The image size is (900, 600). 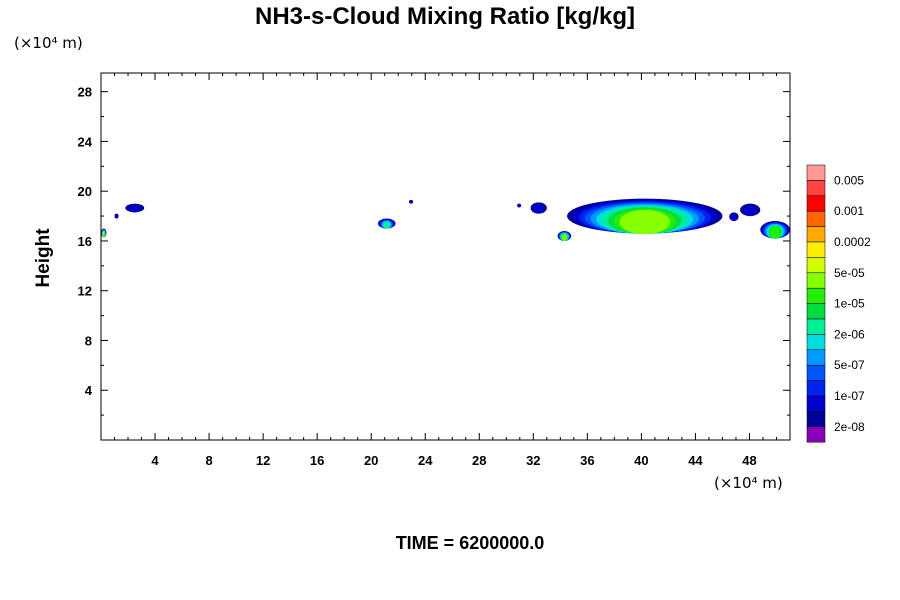 What do you see at coordinates (849, 334) in the screenshot?
I see `colorbar-label: 2e-06` at bounding box center [849, 334].